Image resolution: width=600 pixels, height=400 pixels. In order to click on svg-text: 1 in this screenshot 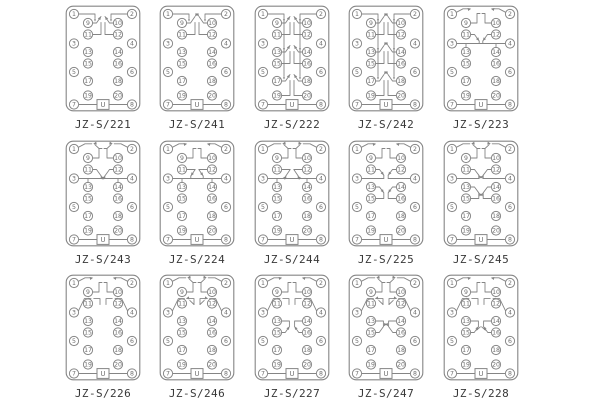, I will do `click(452, 149)`.